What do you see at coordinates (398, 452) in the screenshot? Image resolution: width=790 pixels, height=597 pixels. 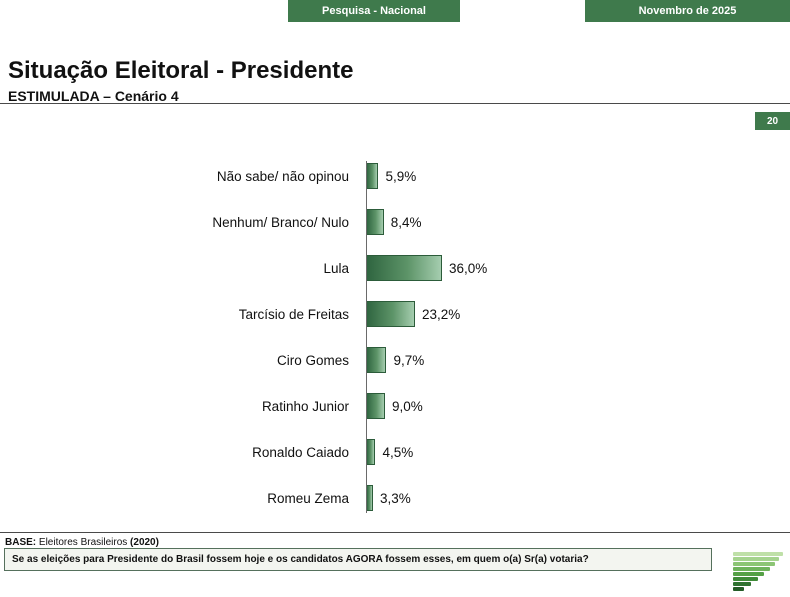 I see `bar-value-label: 4,5%` at bounding box center [398, 452].